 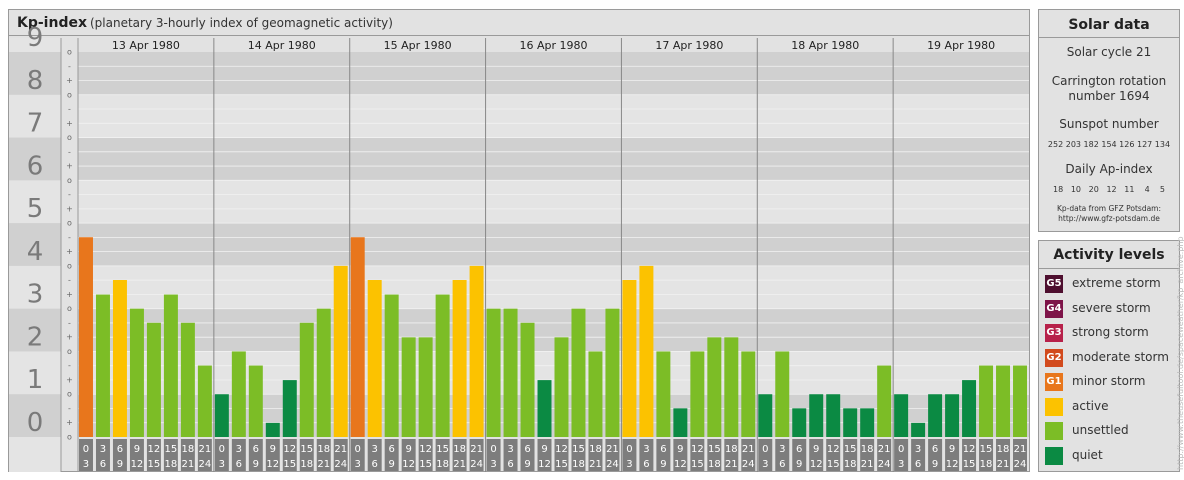 What do you see at coordinates (1087, 454) in the screenshot?
I see `level-label: quiet` at bounding box center [1087, 454].